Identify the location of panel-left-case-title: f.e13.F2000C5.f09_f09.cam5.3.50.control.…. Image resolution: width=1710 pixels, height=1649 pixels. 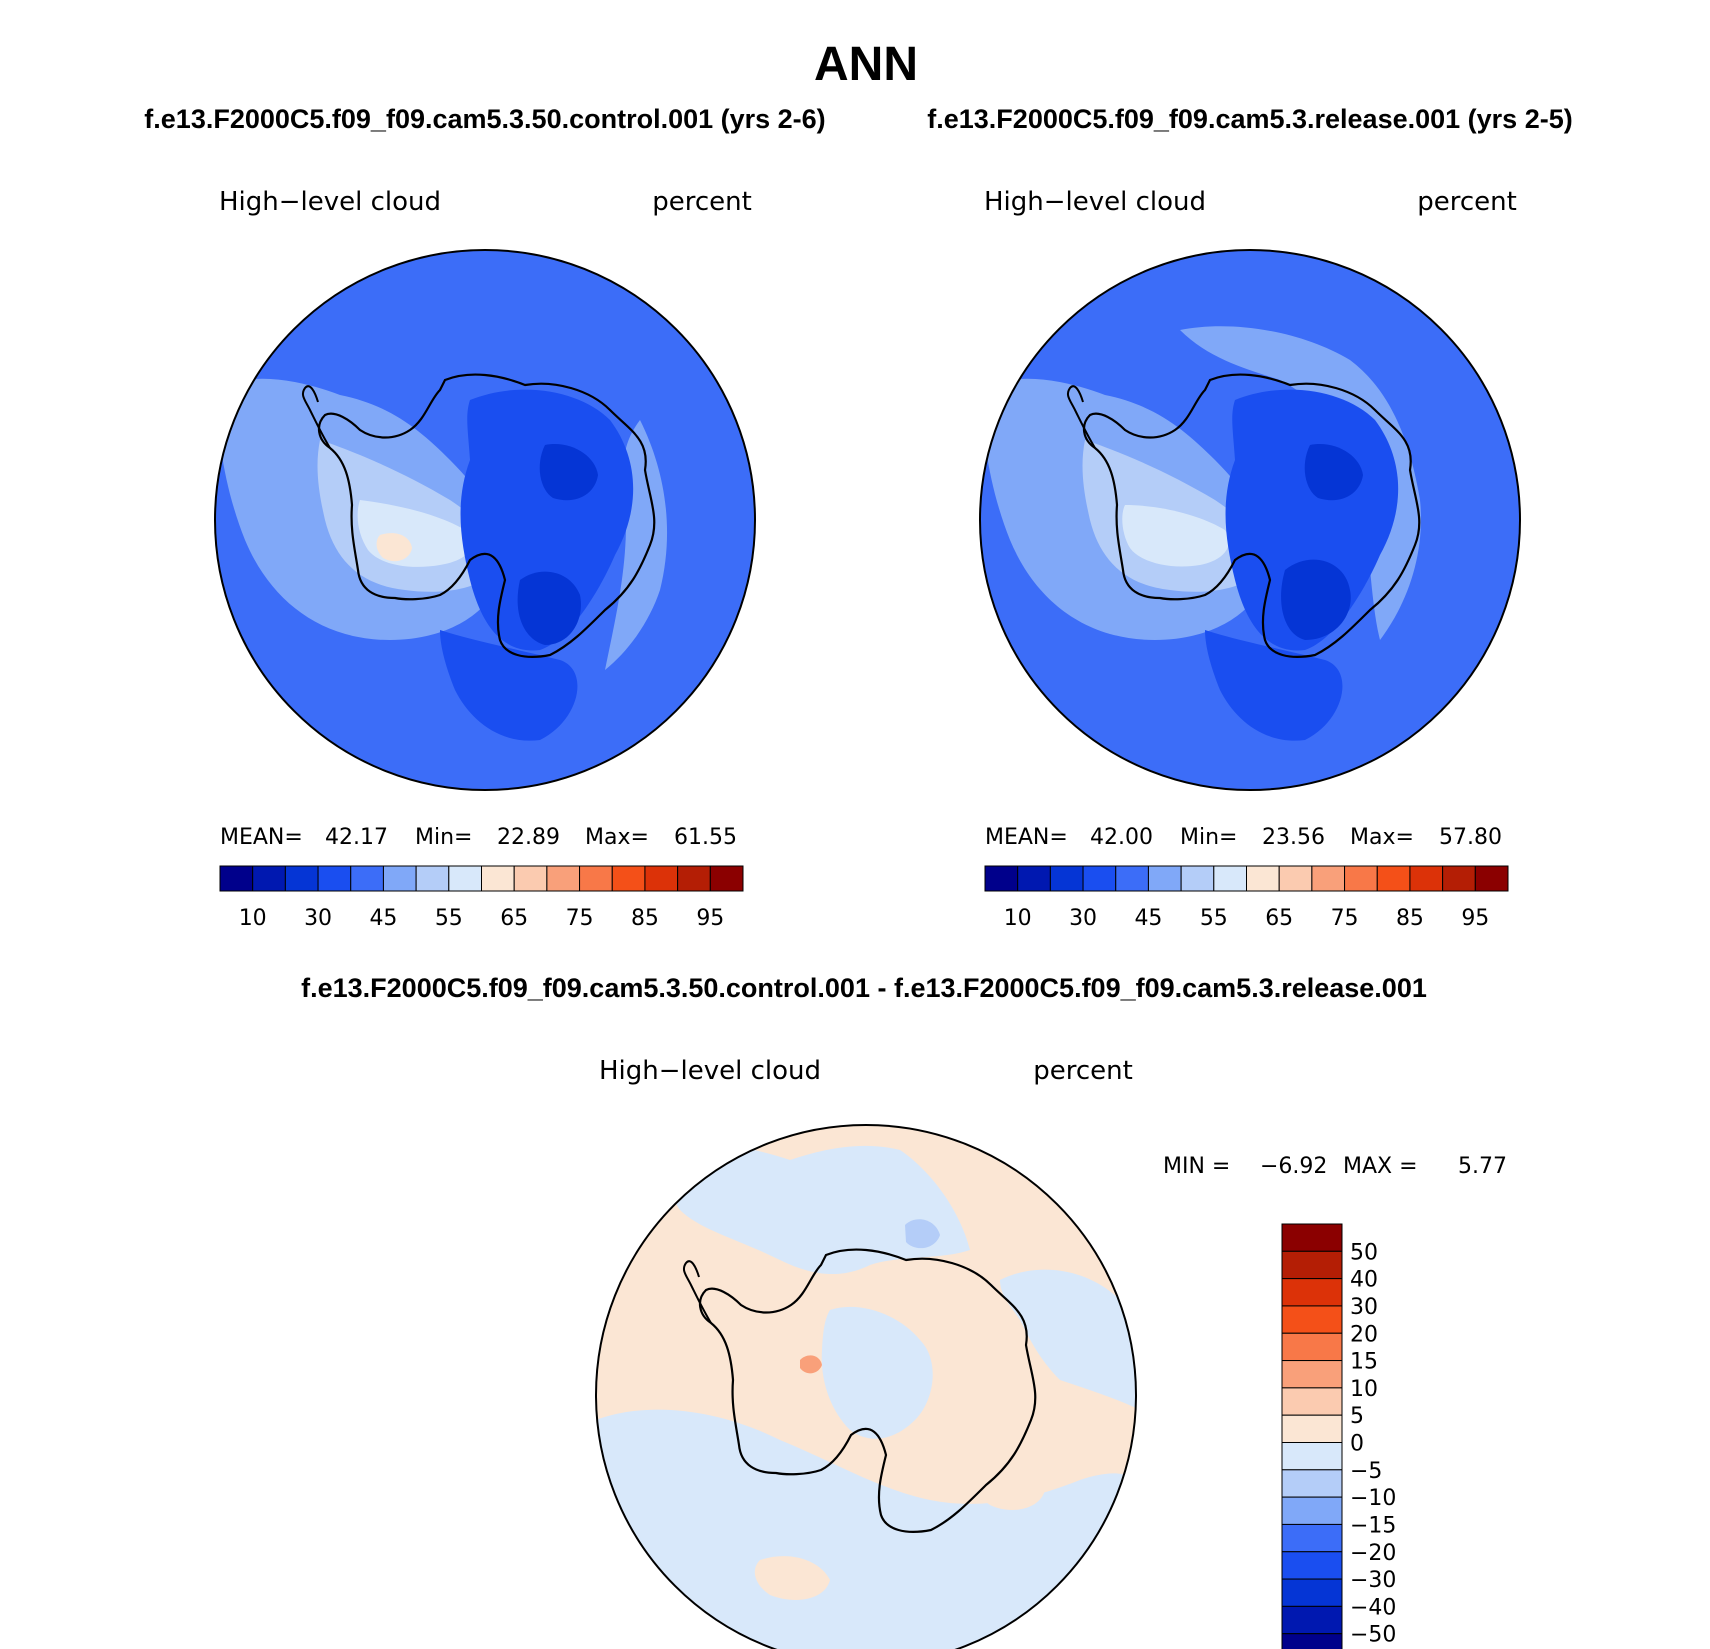
(484, 119).